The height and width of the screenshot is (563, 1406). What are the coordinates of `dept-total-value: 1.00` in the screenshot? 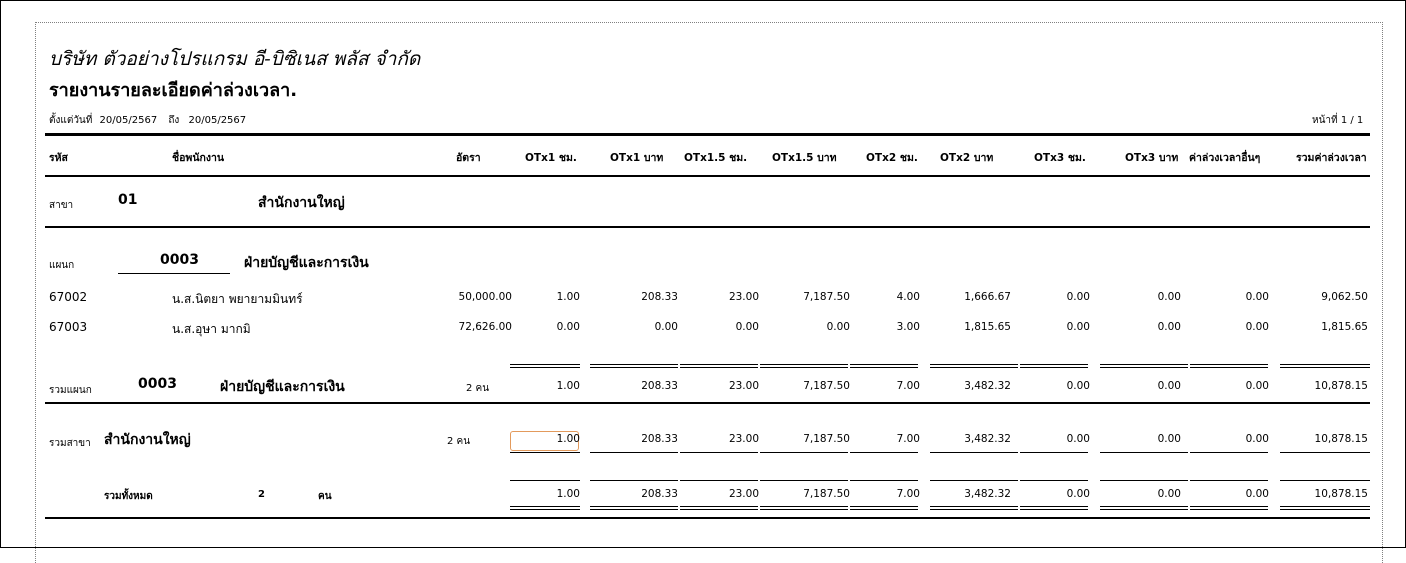 It's located at (568, 386).